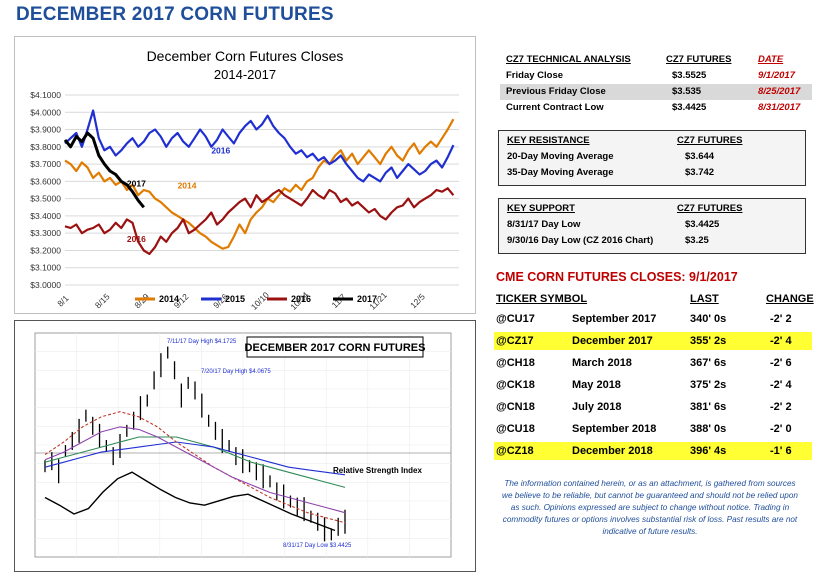 The height and width of the screenshot is (576, 820). What do you see at coordinates (339, 301) in the screenshot?
I see `x-tick-label: 11/7` at bounding box center [339, 301].